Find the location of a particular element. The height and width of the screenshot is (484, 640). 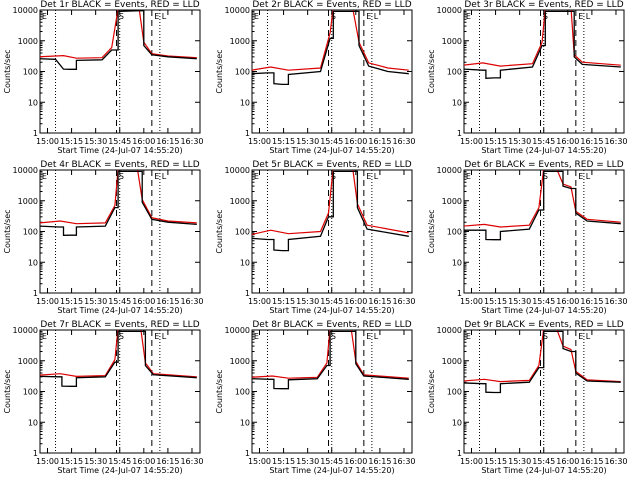

panel-title: Det 7r BLACK = Events, RED = LLD is located at coordinates (119, 325).